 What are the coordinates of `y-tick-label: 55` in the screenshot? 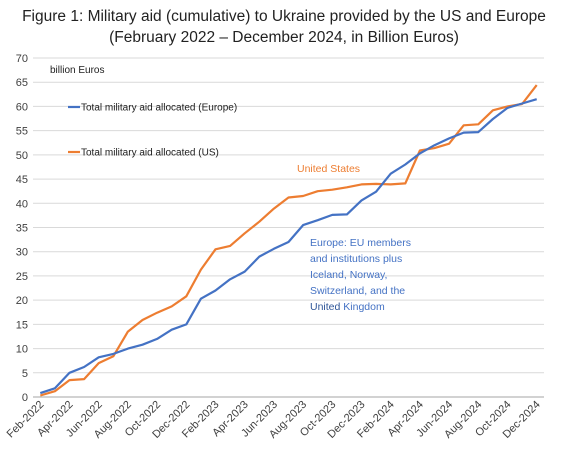 It's located at (22, 132).